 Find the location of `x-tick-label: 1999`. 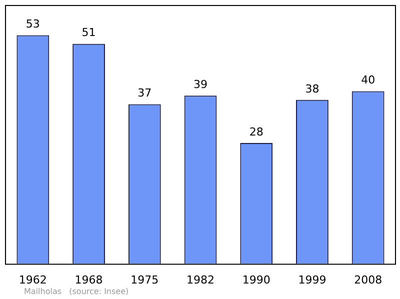

x-tick-label: 1999 is located at coordinates (312, 279).